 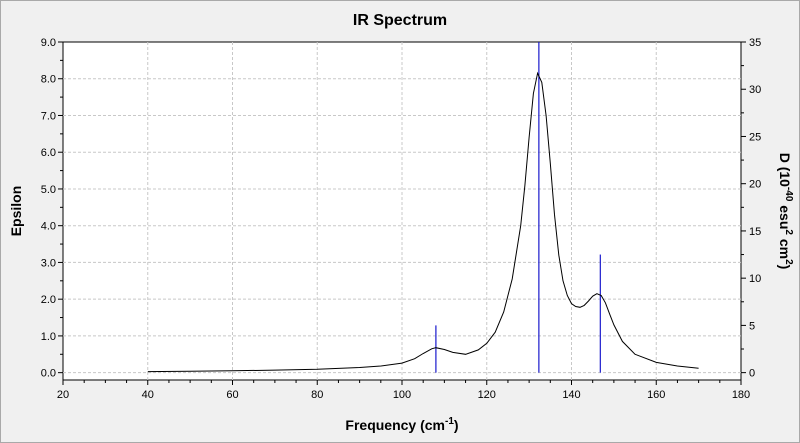 I want to click on y-axis-left: 0.0 1.0 2.0 3.0 4.0 5.0 6.0 7.0 8.0 9.0, so click(x=52, y=208).